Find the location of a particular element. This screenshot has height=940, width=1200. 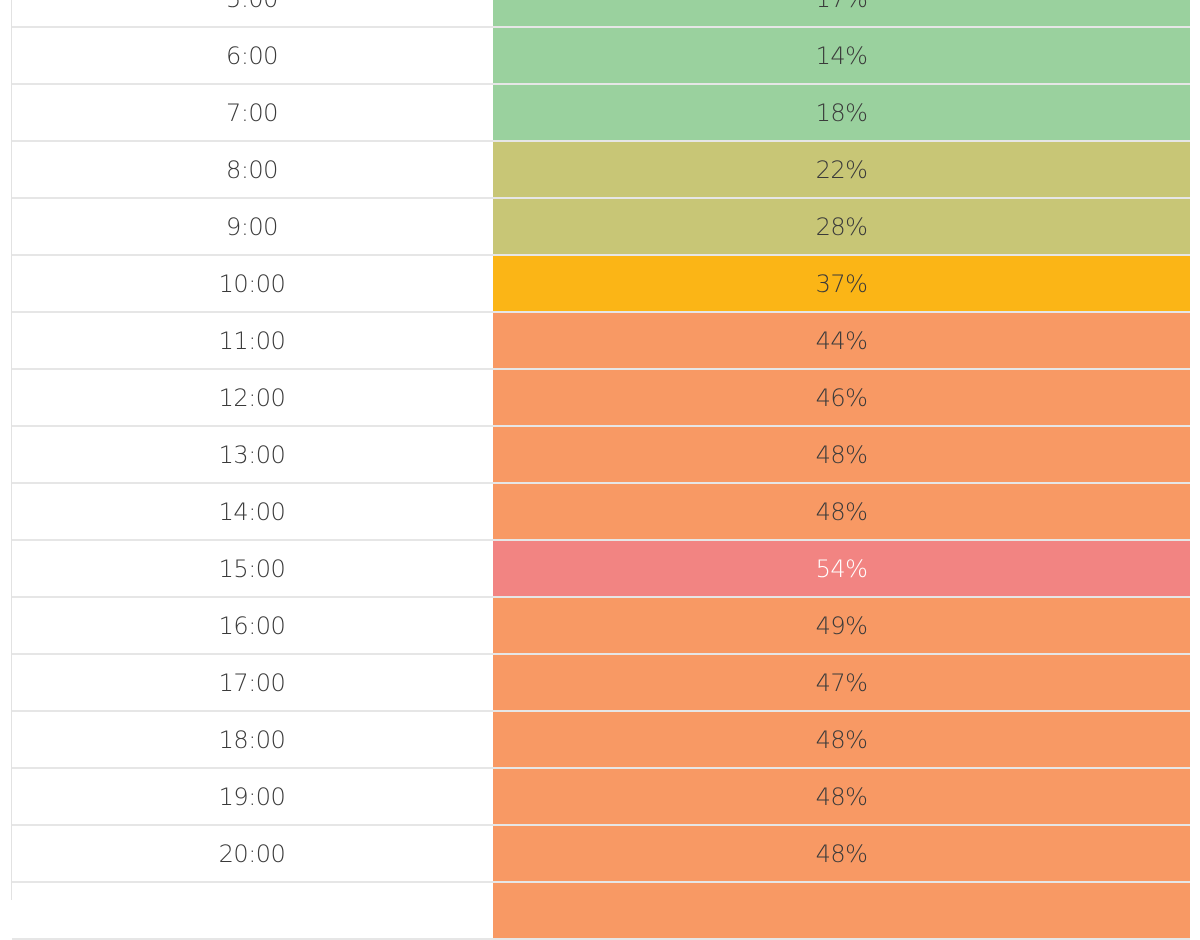

table-row: 5:0017% is located at coordinates (601, 14).